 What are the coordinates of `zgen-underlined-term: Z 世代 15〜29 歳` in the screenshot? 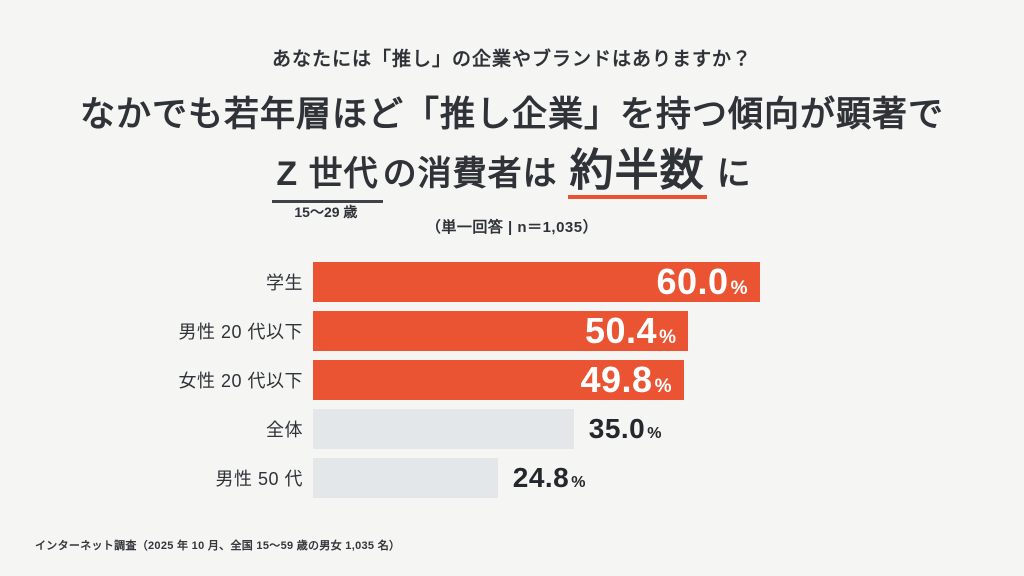 It's located at (327, 187).